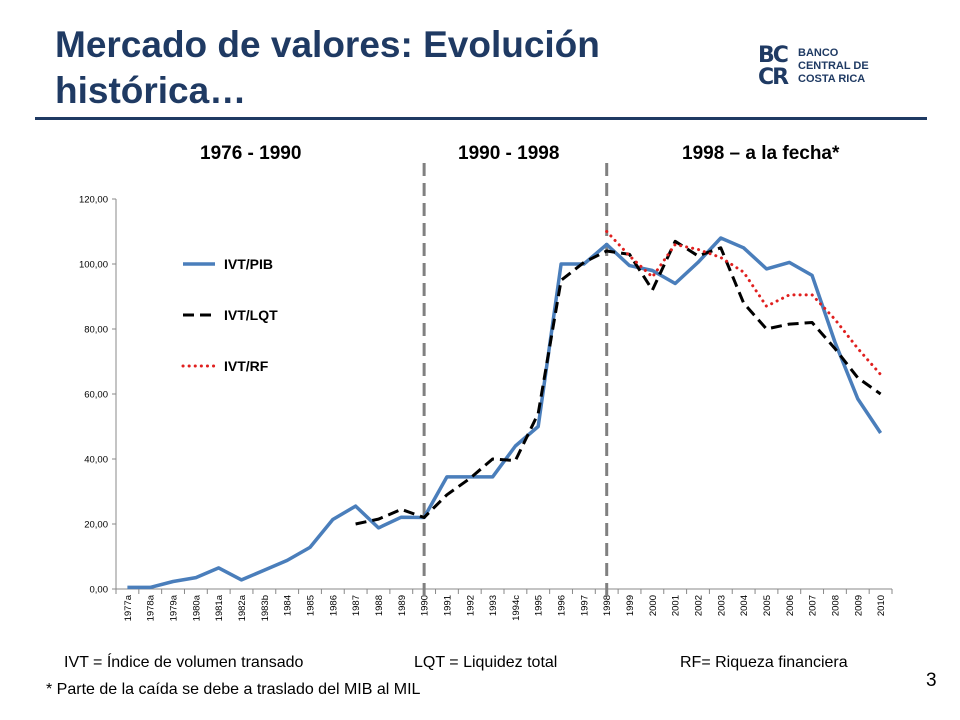 Image resolution: width=960 pixels, height=720 pixels. I want to click on x-tick-label: 2000, so click(653, 605).